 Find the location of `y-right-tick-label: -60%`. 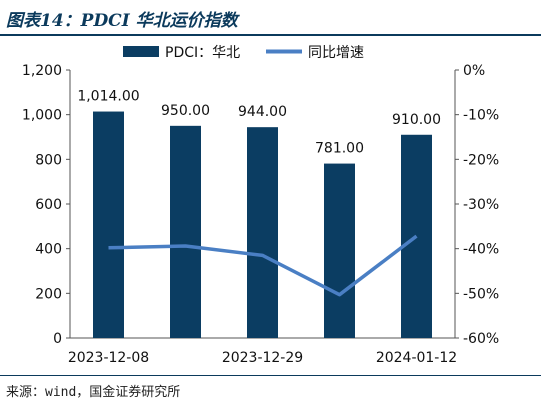

y-right-tick-label: -60% is located at coordinates (481, 339).